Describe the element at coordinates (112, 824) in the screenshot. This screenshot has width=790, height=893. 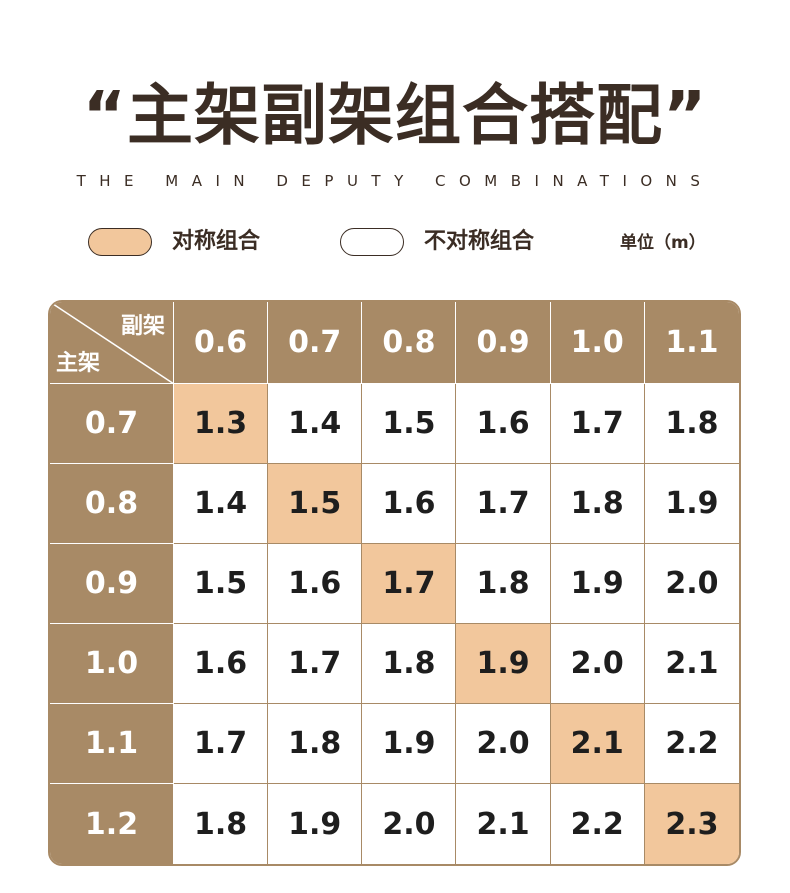
I see `row-header: 1.2` at that location.